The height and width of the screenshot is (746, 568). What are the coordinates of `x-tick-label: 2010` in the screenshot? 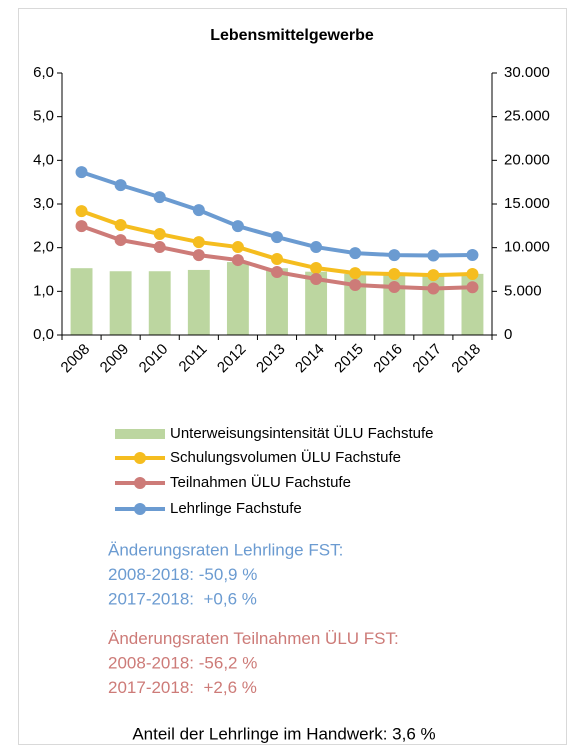 It's located at (154, 359).